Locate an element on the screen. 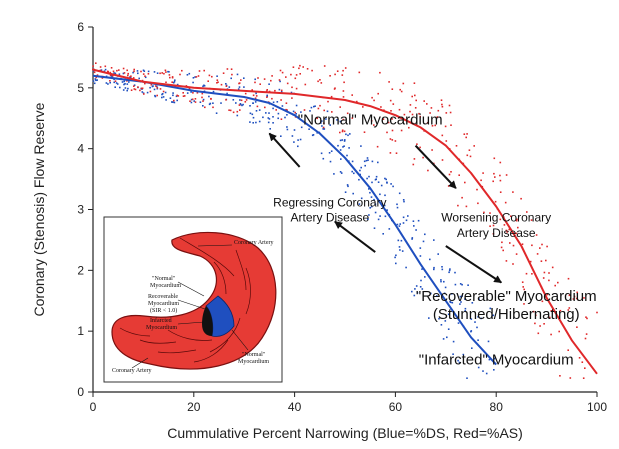 Image resolution: width=619 pixels, height=449 pixels. annotation-text: Artery Disease is located at coordinates (496, 233).